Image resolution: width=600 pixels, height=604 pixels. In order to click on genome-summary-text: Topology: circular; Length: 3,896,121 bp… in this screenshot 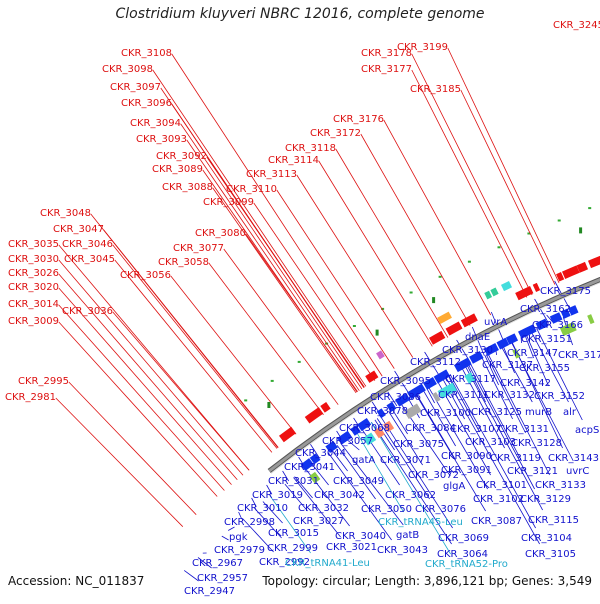, I will do `click(427, 581)`.